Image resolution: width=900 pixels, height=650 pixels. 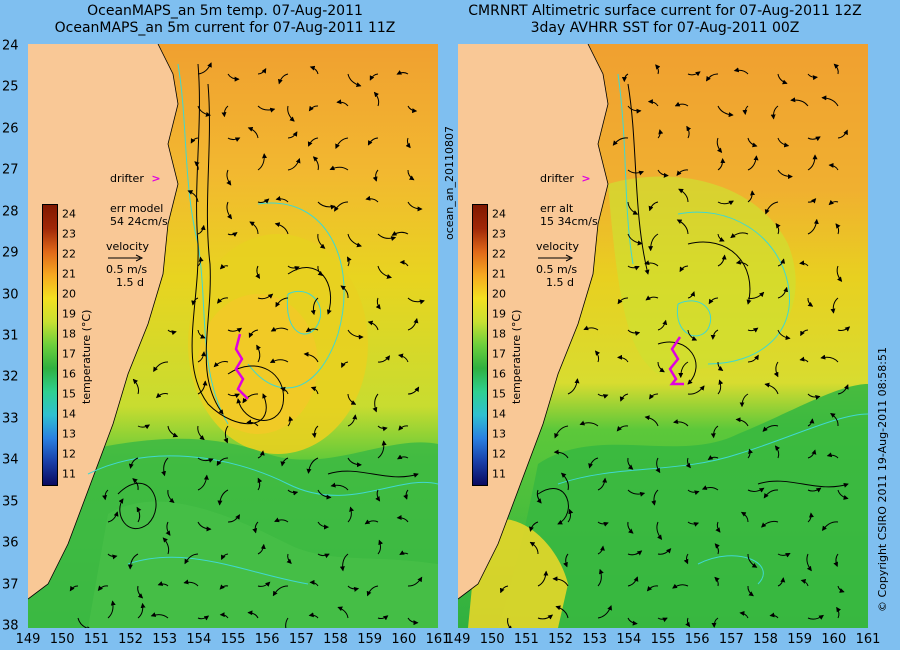 I want to click on latitude-tick: 28, so click(x=10, y=212).